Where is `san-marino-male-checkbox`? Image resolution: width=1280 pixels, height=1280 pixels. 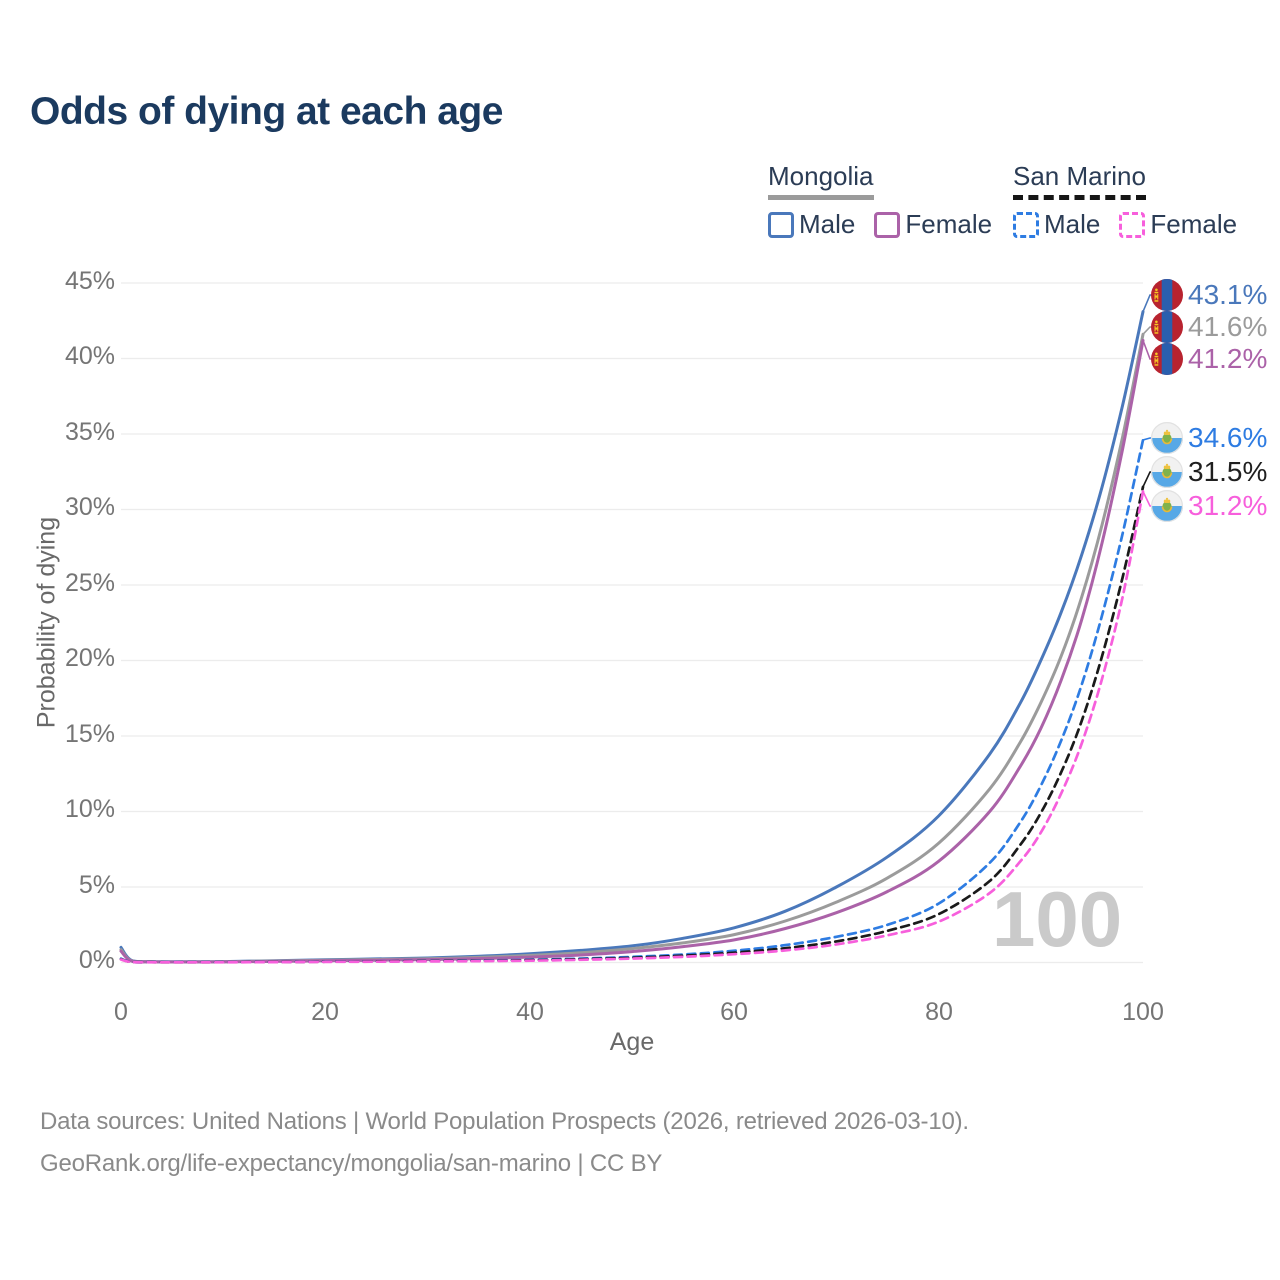
san-marino-male-checkbox is located at coordinates (1026, 224).